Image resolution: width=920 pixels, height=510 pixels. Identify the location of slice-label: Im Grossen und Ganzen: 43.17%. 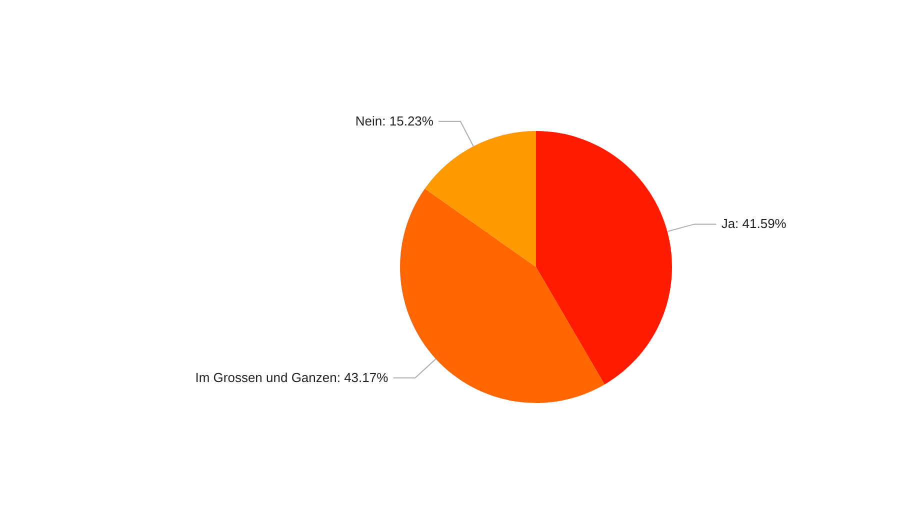
(292, 377).